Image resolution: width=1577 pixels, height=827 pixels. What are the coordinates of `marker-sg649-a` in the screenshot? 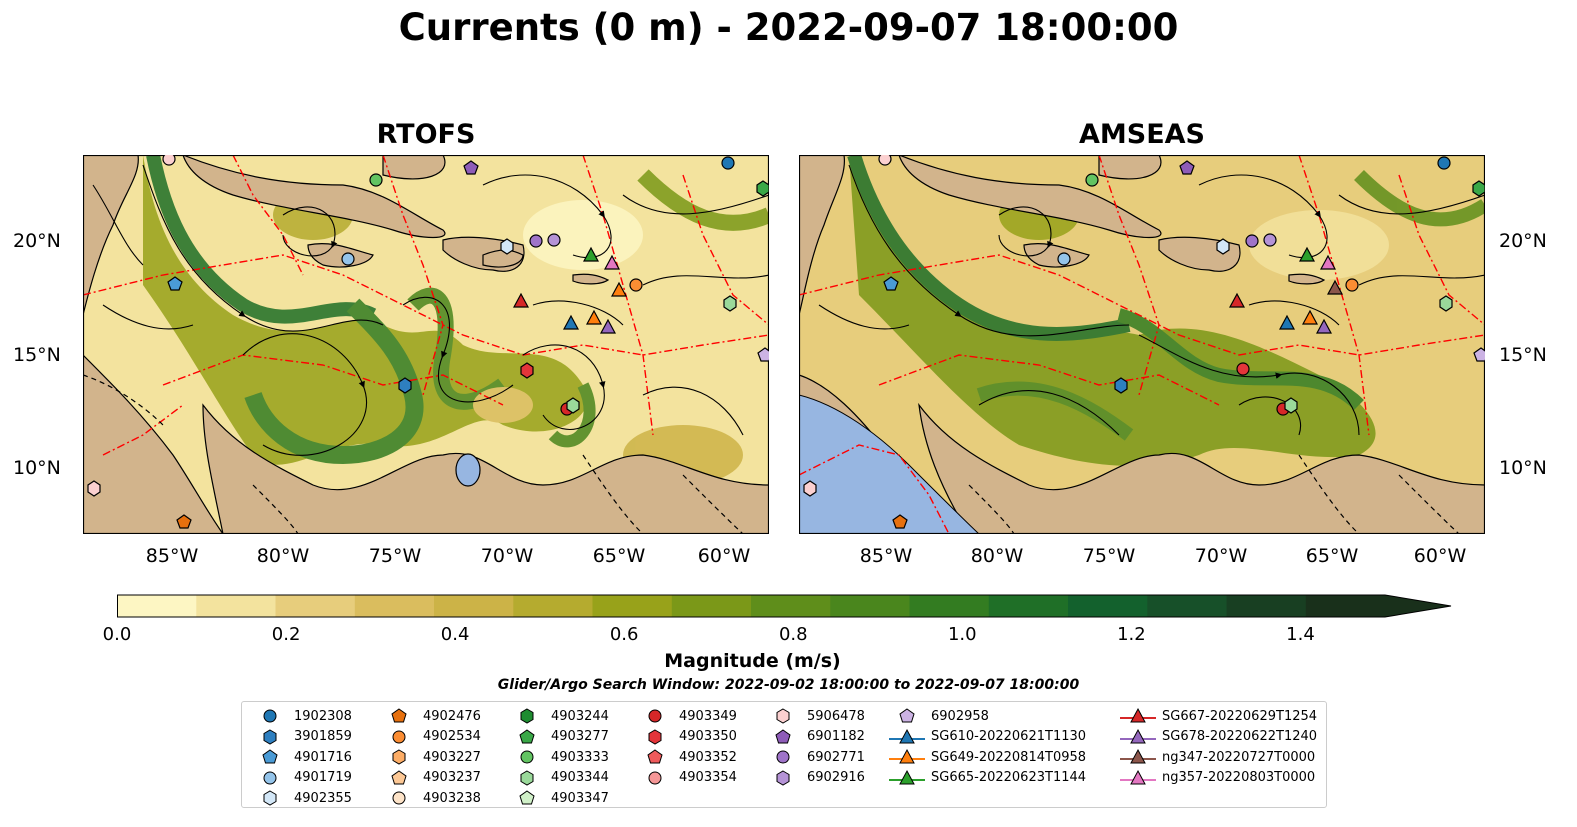 It's located at (619, 289).